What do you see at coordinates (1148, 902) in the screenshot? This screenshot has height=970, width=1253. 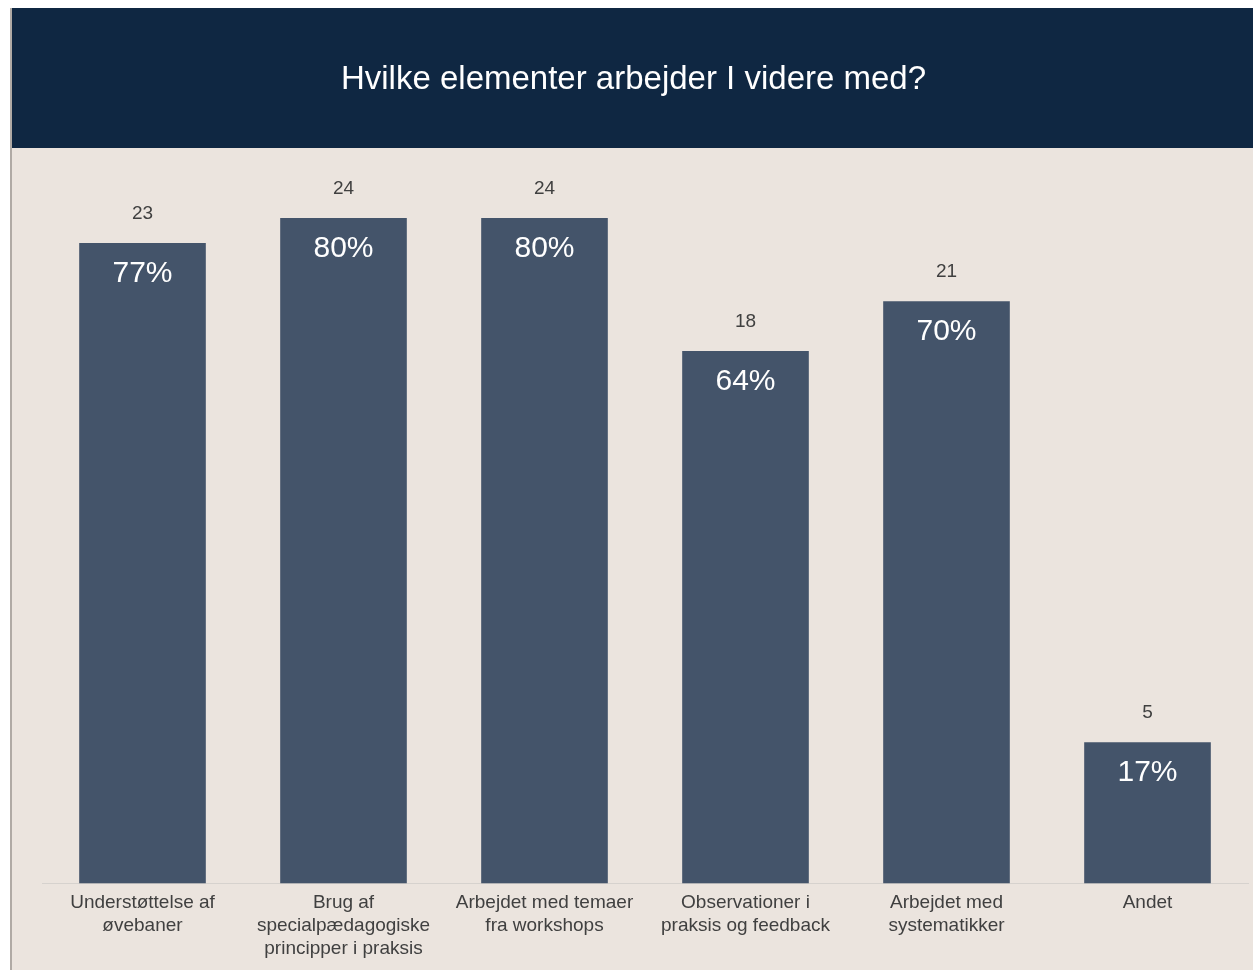 I see `x-tick-label: Andet` at bounding box center [1148, 902].